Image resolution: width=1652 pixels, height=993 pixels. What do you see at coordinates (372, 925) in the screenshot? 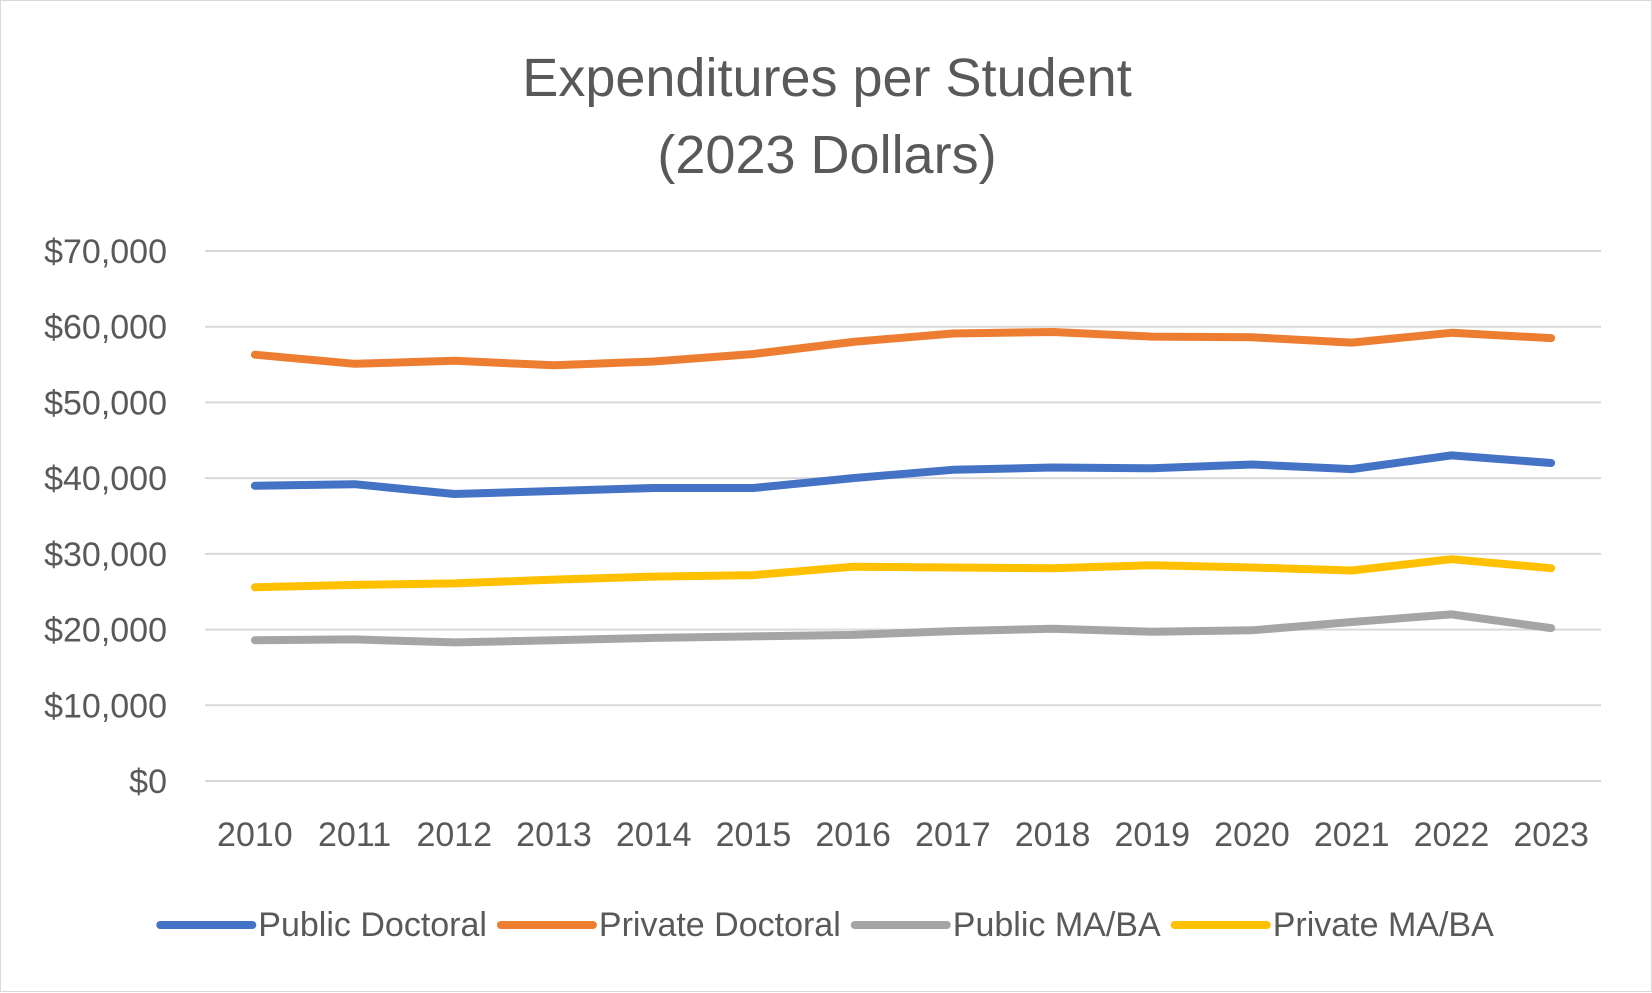
I see `legend-label: Public Doctoral` at bounding box center [372, 925].